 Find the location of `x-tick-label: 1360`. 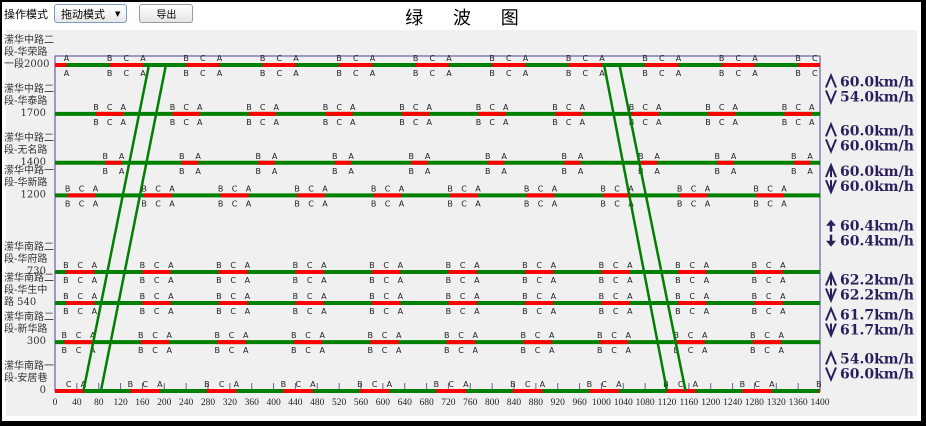

x-tick-label: 1360 is located at coordinates (798, 403).